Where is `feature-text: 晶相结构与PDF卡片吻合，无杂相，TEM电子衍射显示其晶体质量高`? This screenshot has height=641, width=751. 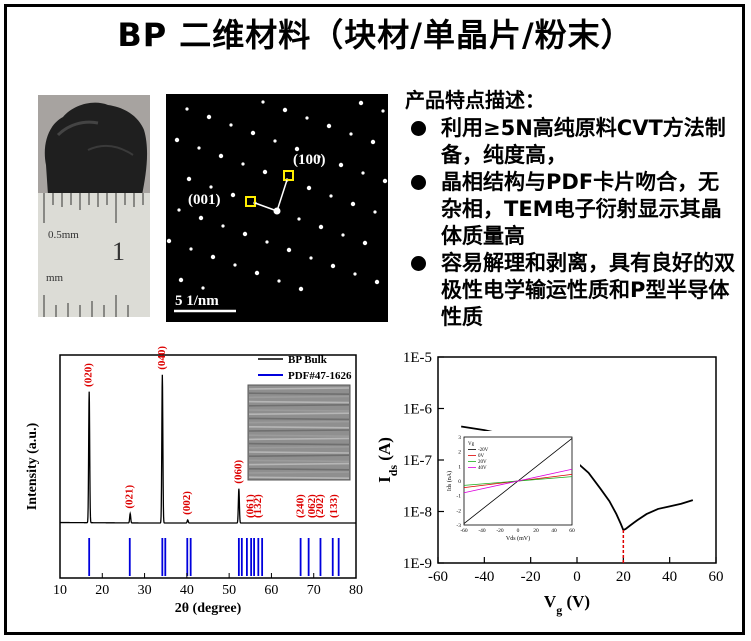
feature-text: 晶相结构与PDF卡片吻合，无杂相，TEM电子衍射显示其晶体质量高 is located at coordinates (581, 209).